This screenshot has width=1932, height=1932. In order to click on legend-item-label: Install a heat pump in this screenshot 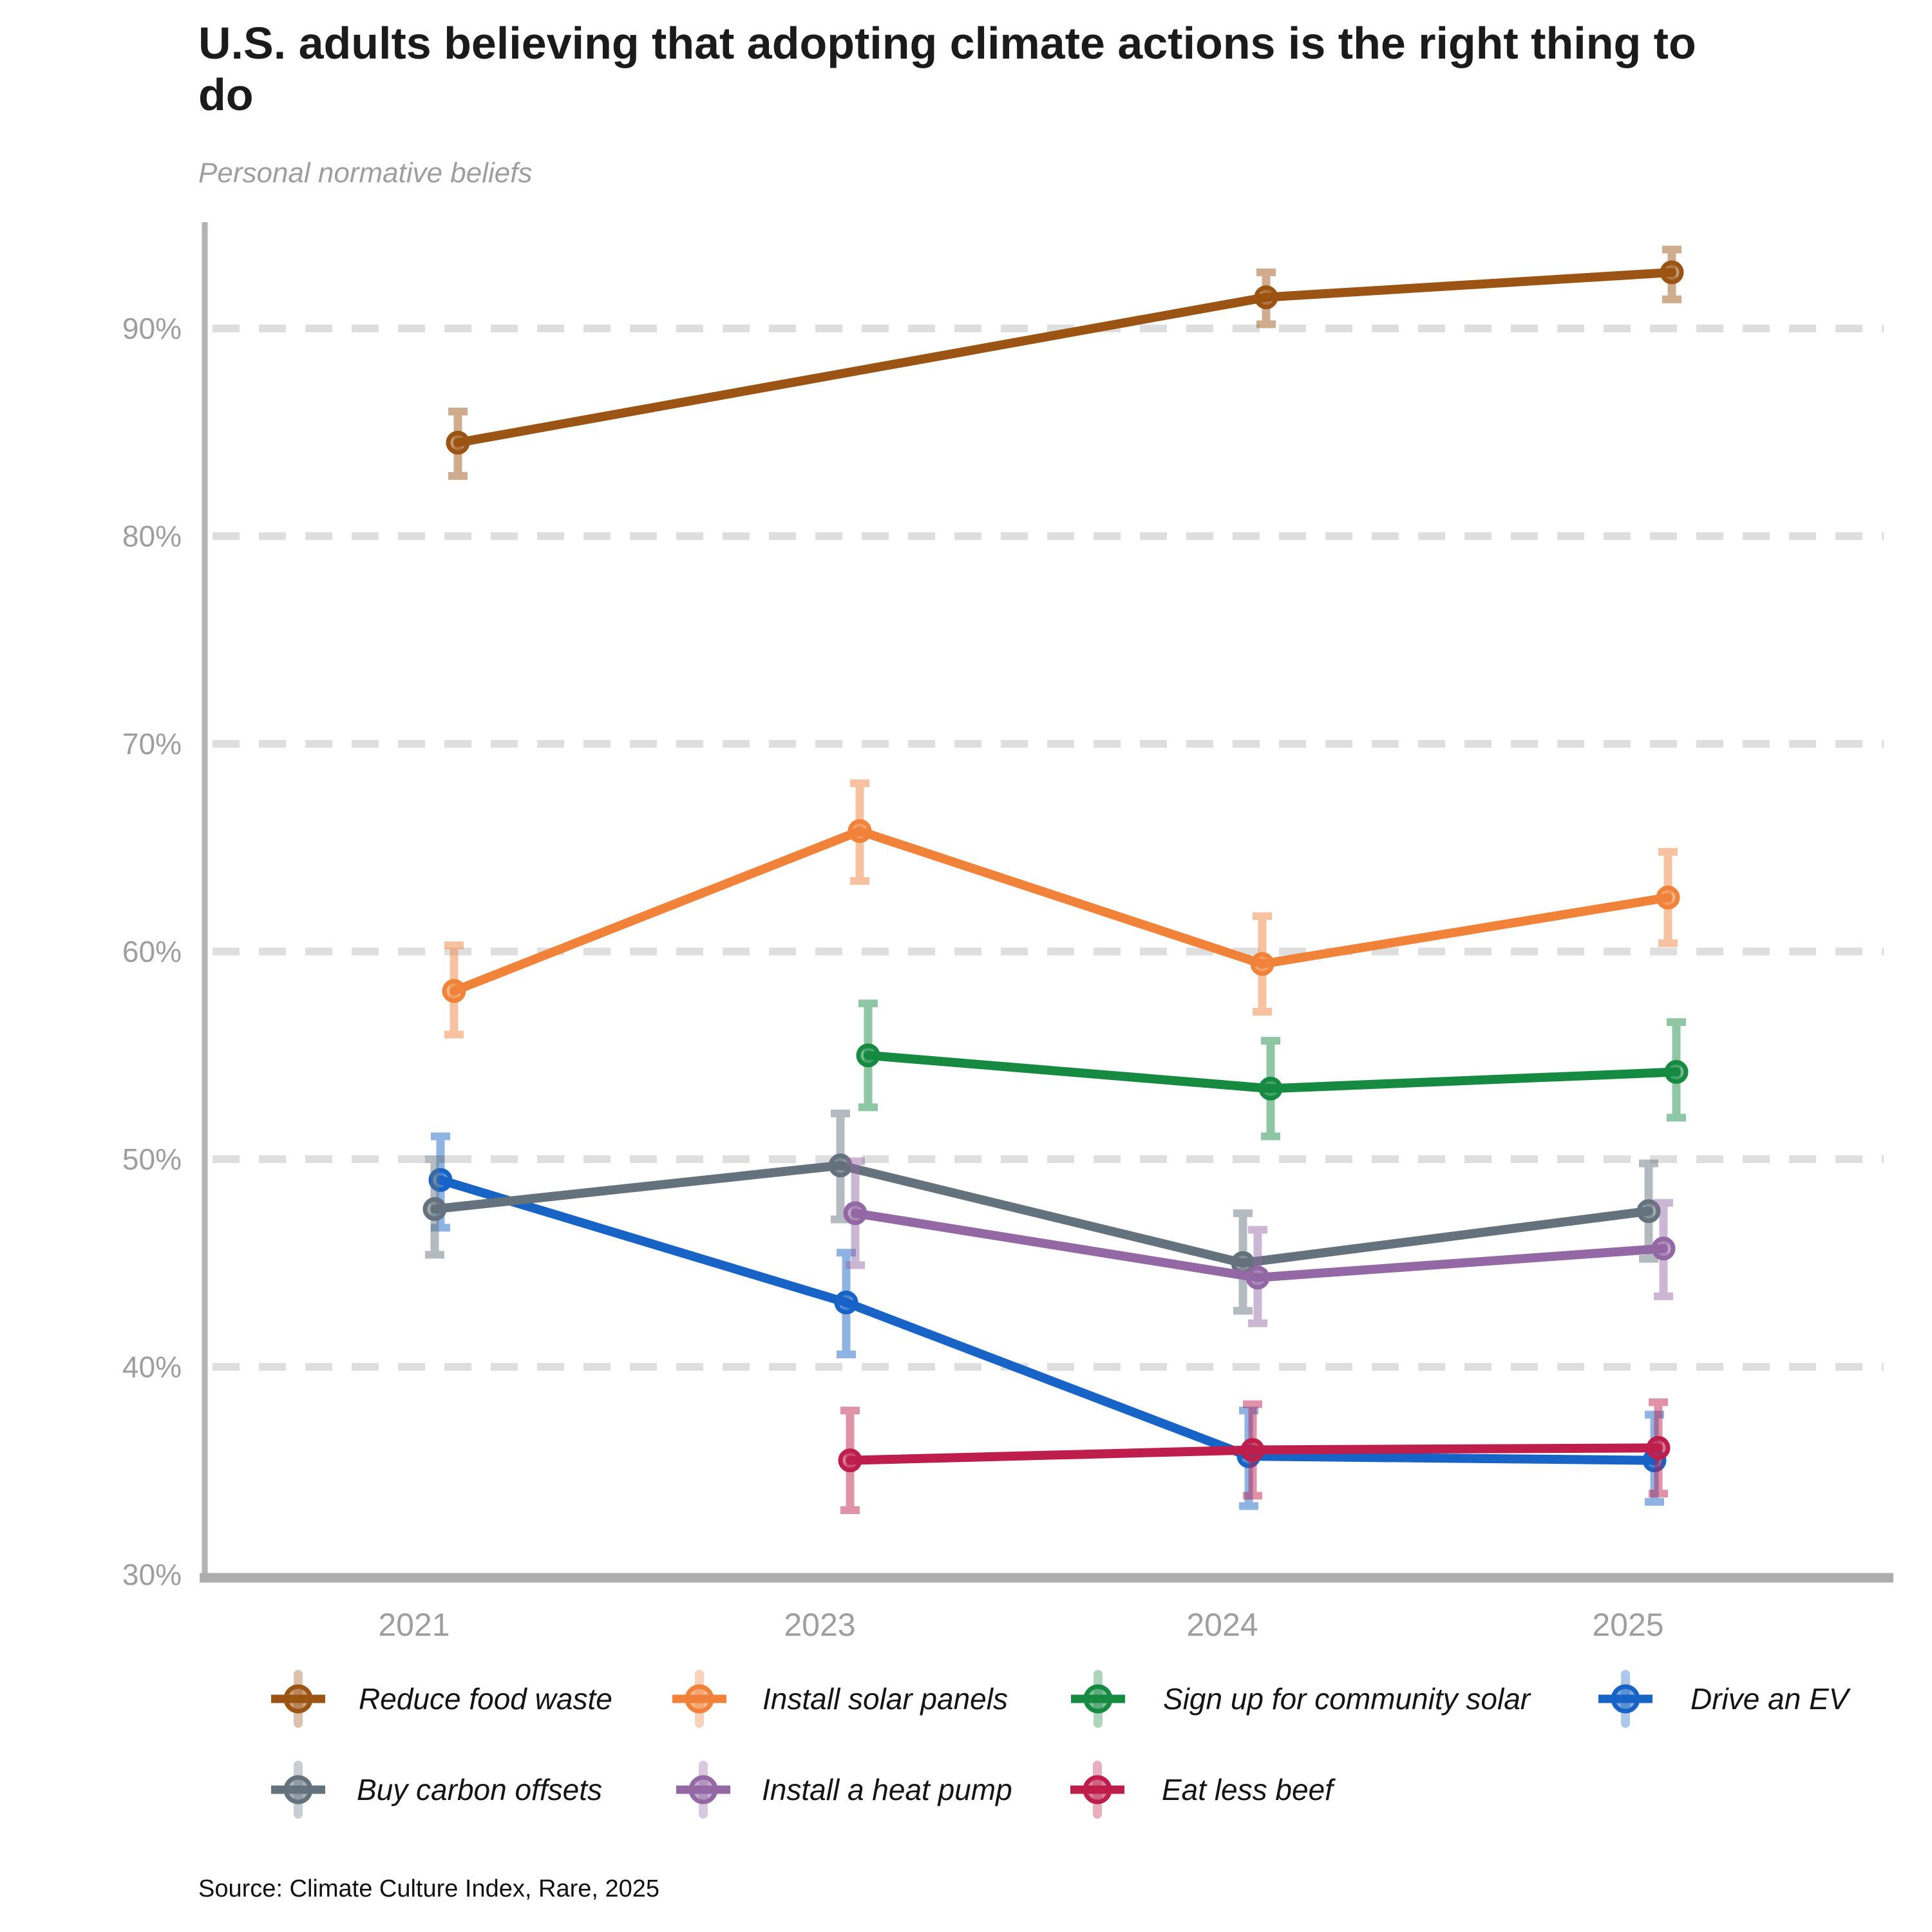, I will do `click(887, 1789)`.